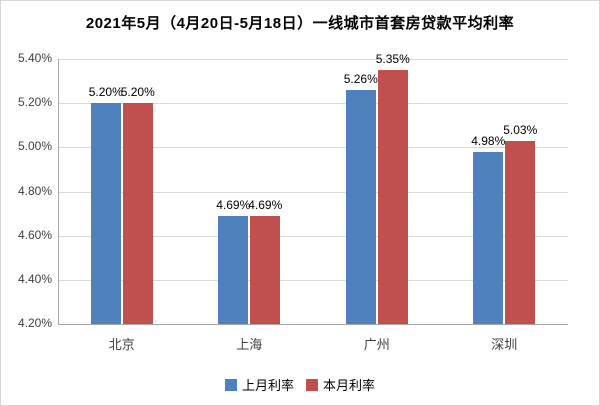 This screenshot has width=600, height=406. I want to click on x-axis-label: 上海, so click(249, 344).